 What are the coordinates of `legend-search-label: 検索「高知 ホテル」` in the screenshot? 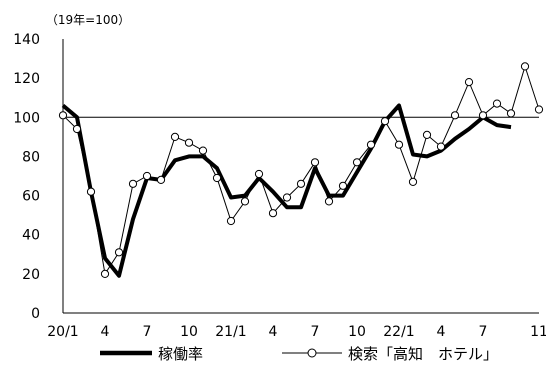 It's located at (423, 354).